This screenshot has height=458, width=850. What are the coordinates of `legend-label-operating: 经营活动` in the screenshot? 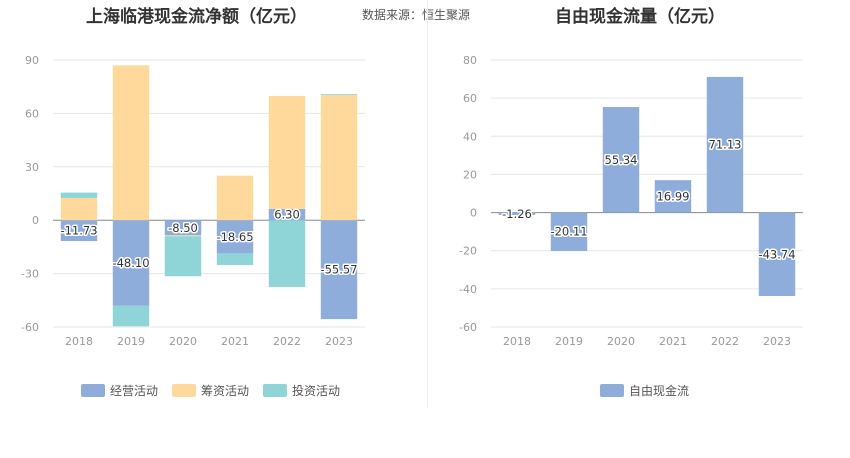 It's located at (134, 391).